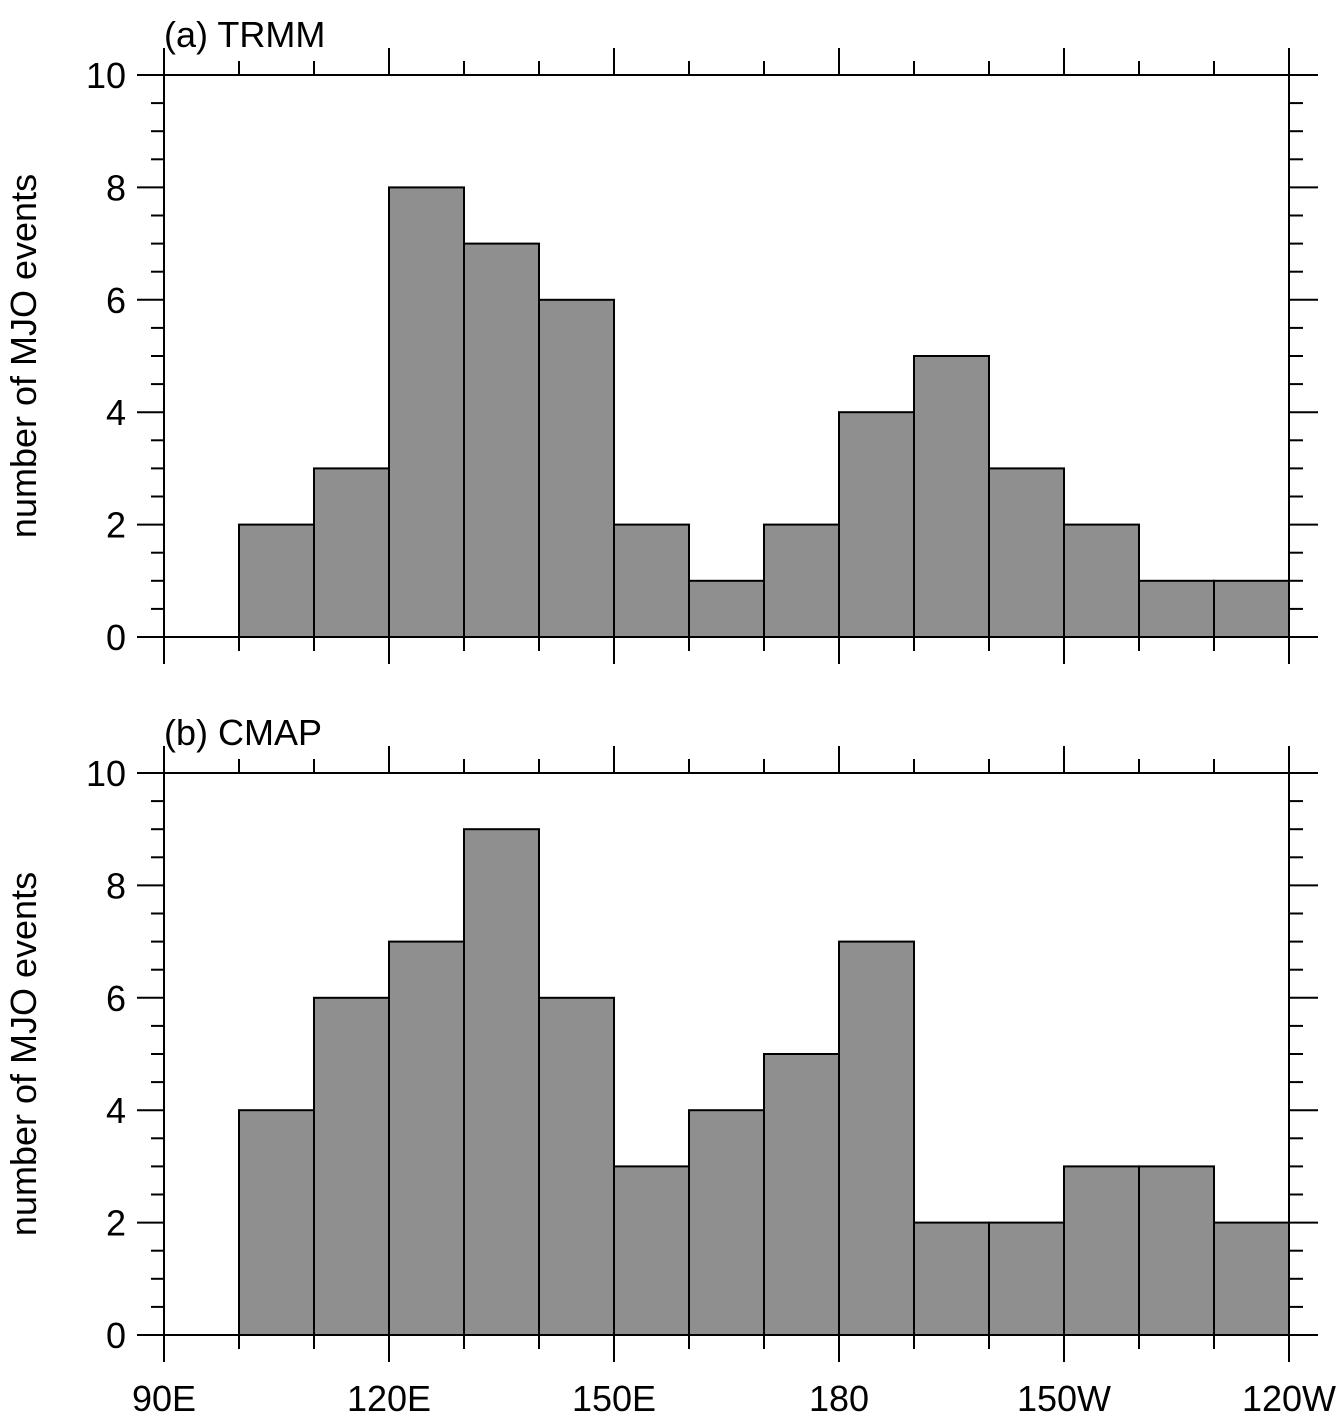 The image size is (1338, 1421). What do you see at coordinates (839, 1398) in the screenshot?
I see `x-tick-label: 180` at bounding box center [839, 1398].